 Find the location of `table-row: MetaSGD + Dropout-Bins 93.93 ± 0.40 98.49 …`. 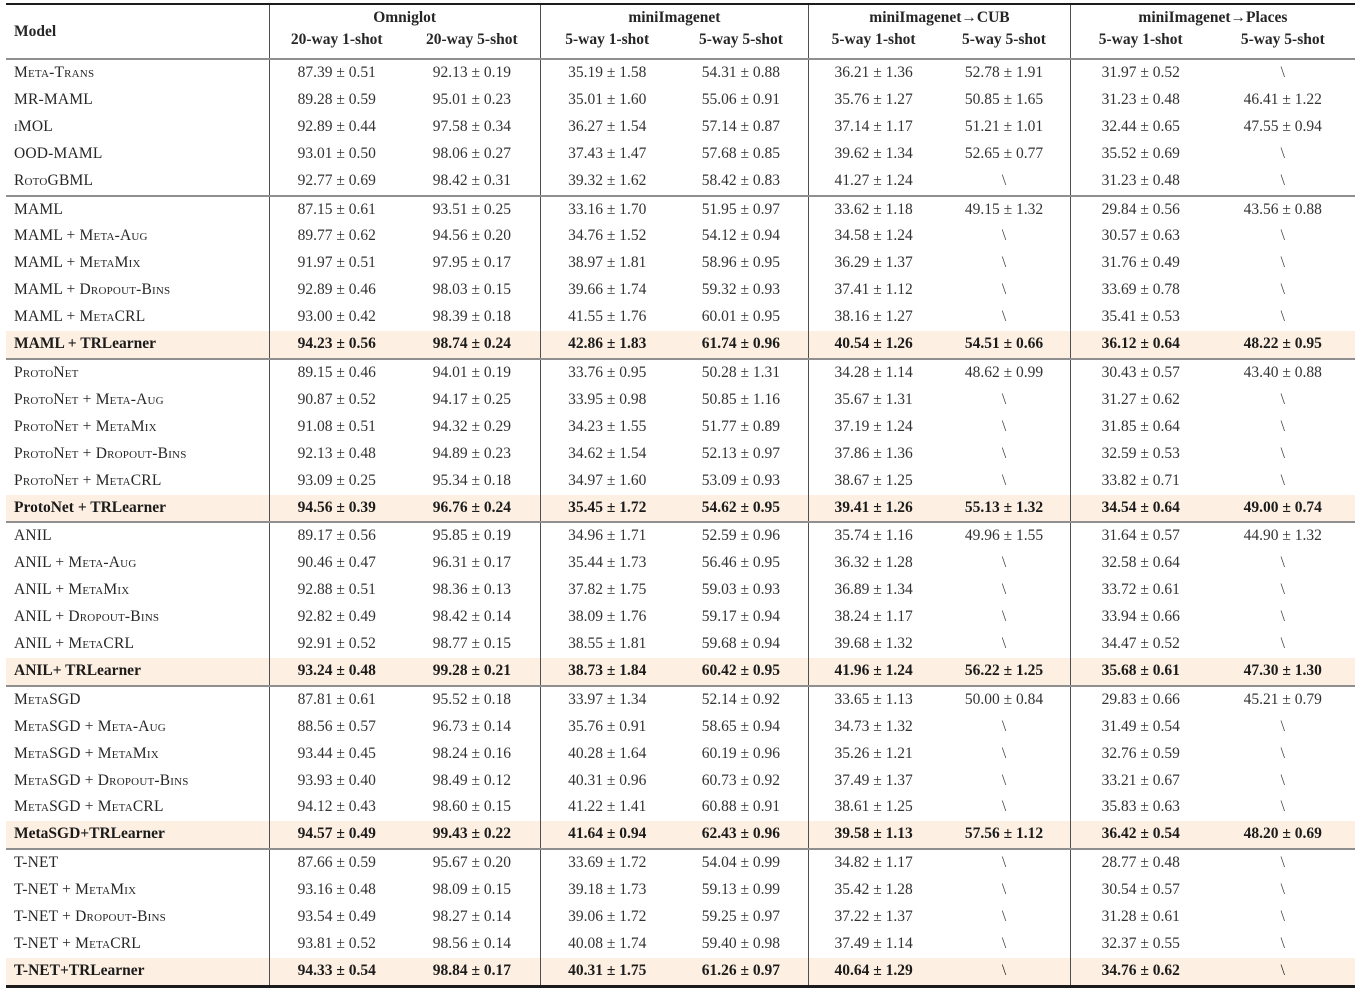

table-row: MetaSGD + Dropout-Bins 93.93 ± 0.40 98.49 … is located at coordinates (680, 781).